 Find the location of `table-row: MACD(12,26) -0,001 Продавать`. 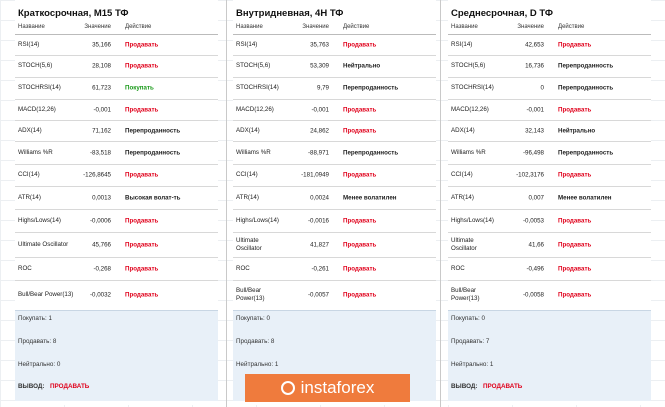

table-row: MACD(12,26) -0,001 Продавать is located at coordinates (116, 110).